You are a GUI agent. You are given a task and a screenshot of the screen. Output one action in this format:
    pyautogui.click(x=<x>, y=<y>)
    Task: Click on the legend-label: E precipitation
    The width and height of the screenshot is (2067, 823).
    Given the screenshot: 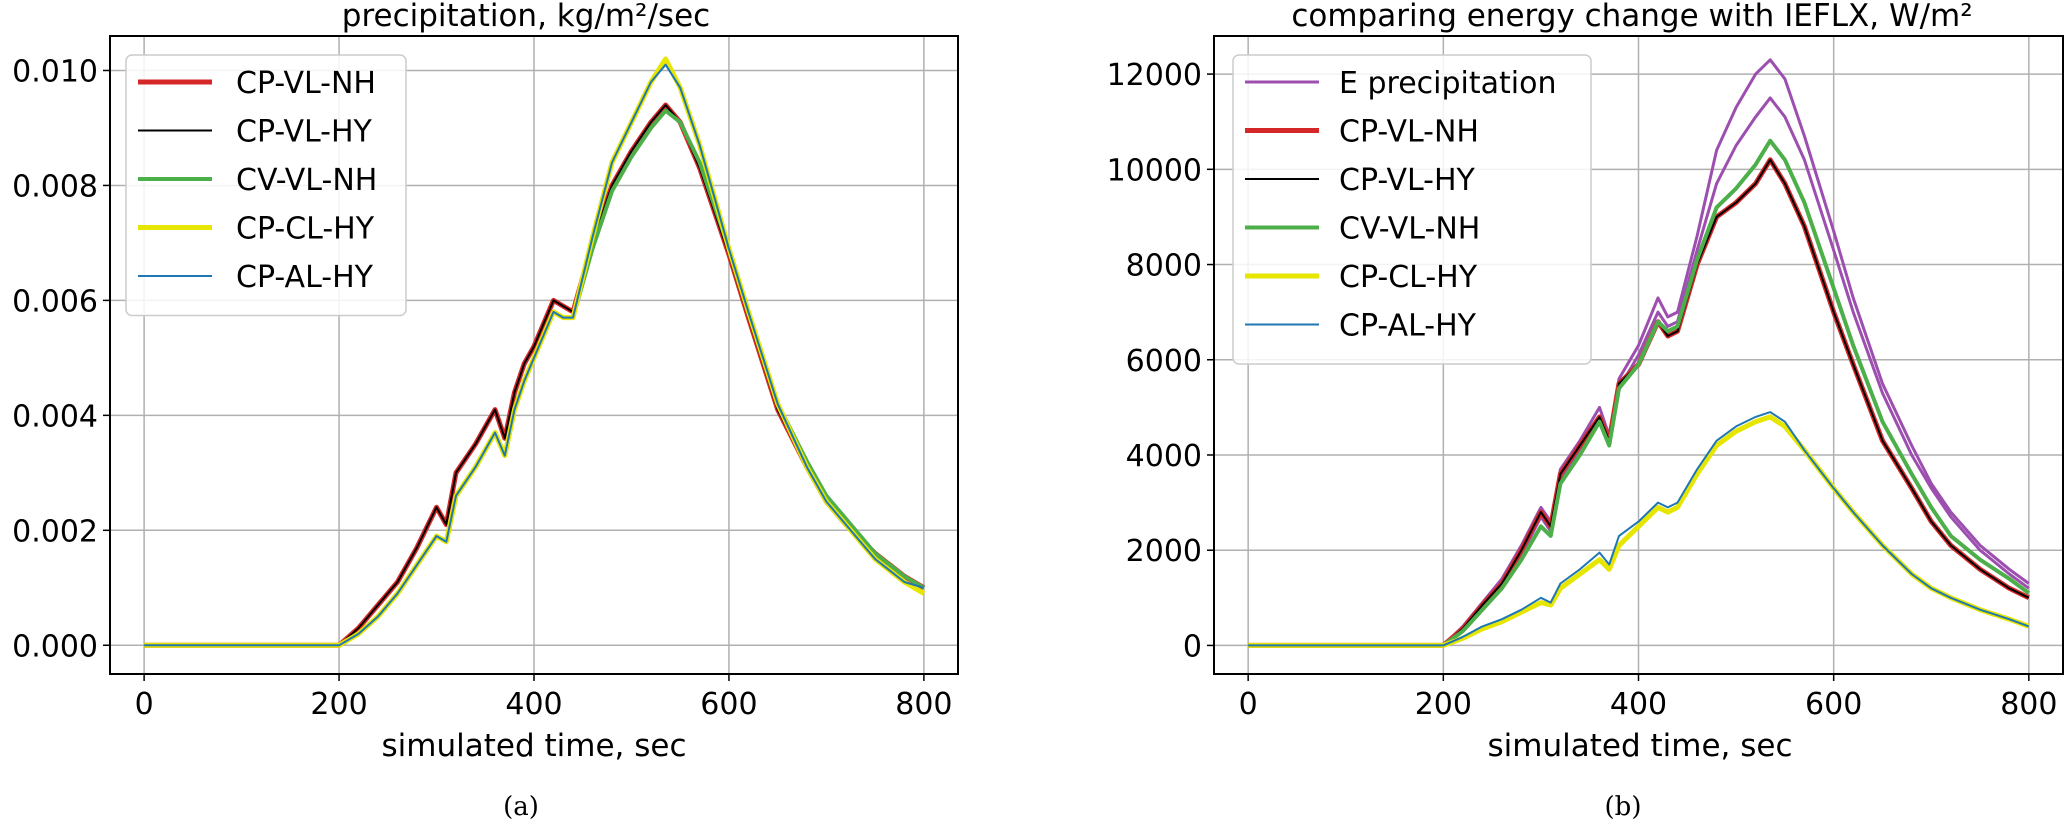 What is the action you would take?
    pyautogui.click(x=1448, y=83)
    